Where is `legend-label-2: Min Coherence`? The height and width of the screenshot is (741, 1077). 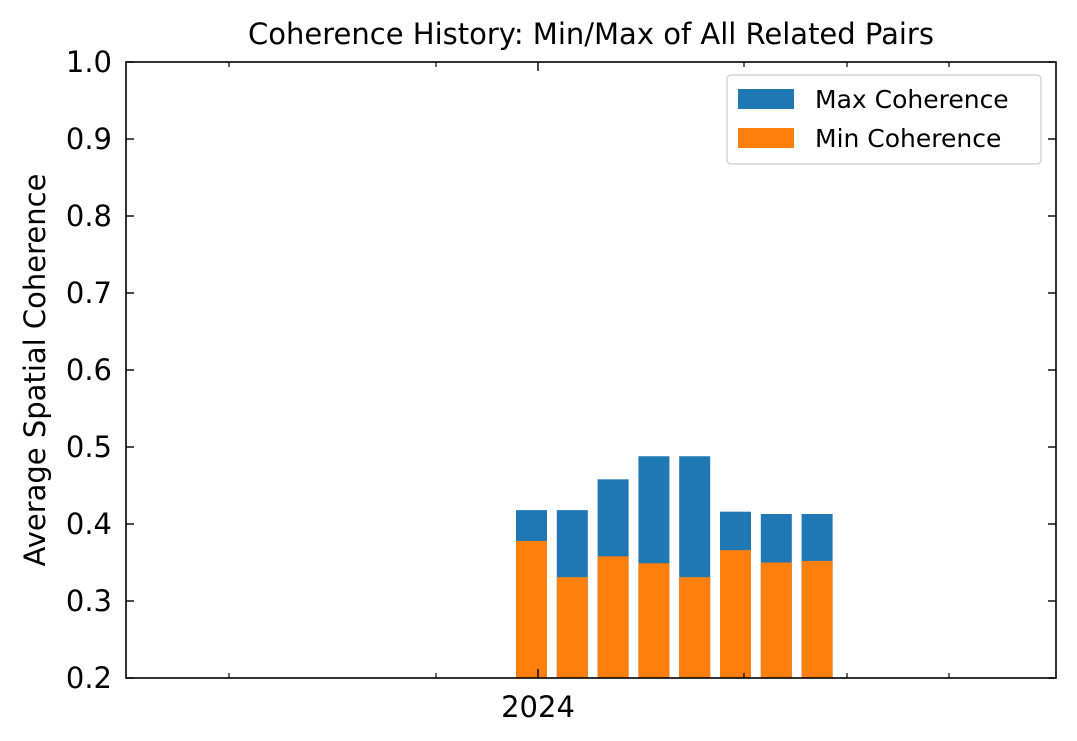 legend-label-2: Min Coherence is located at coordinates (908, 138).